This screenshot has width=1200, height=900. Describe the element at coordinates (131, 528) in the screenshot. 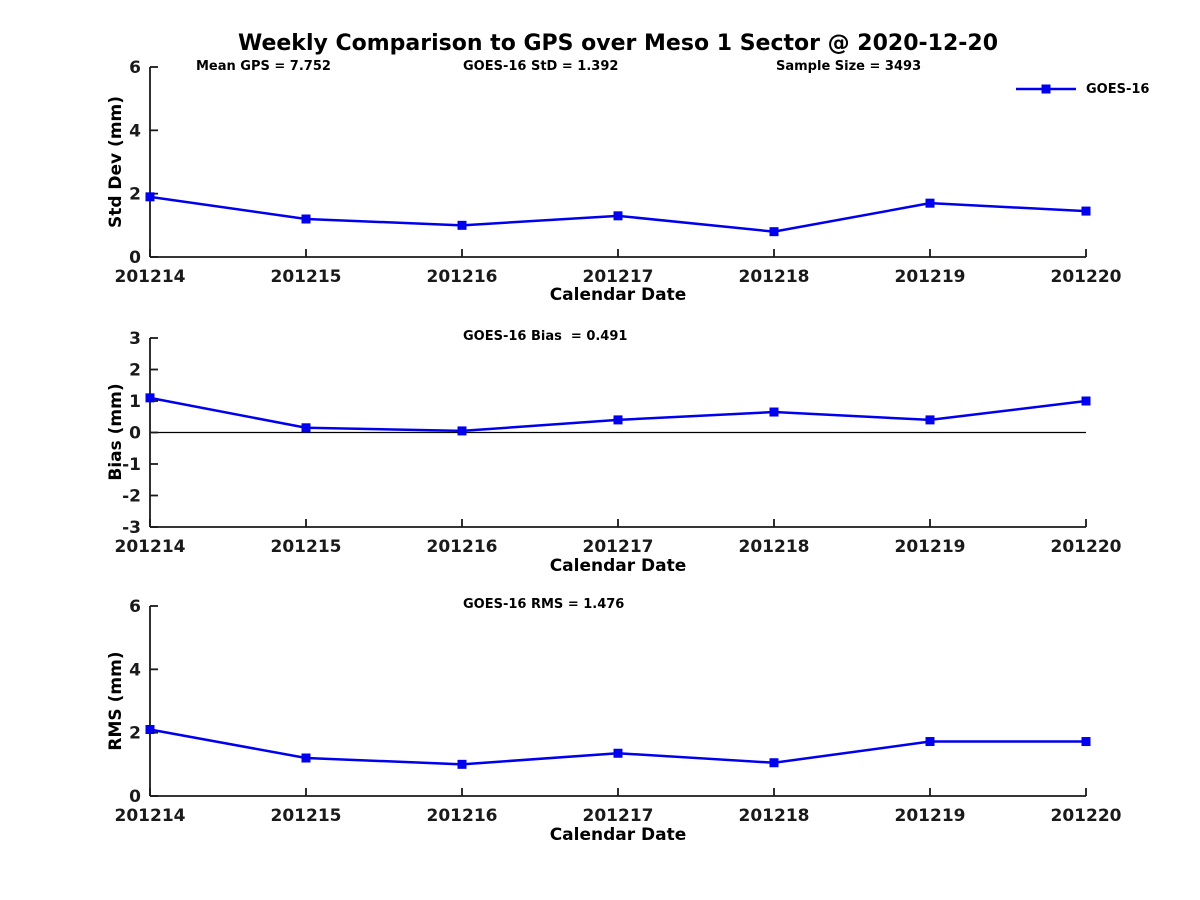

I see `y-tick-label: -3` at that location.